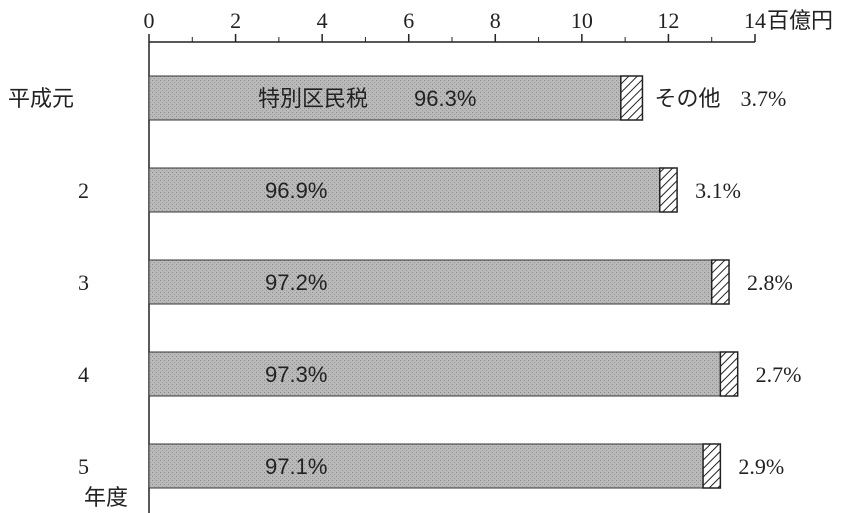  I want to click on x-tick-label: 4, so click(322, 20).